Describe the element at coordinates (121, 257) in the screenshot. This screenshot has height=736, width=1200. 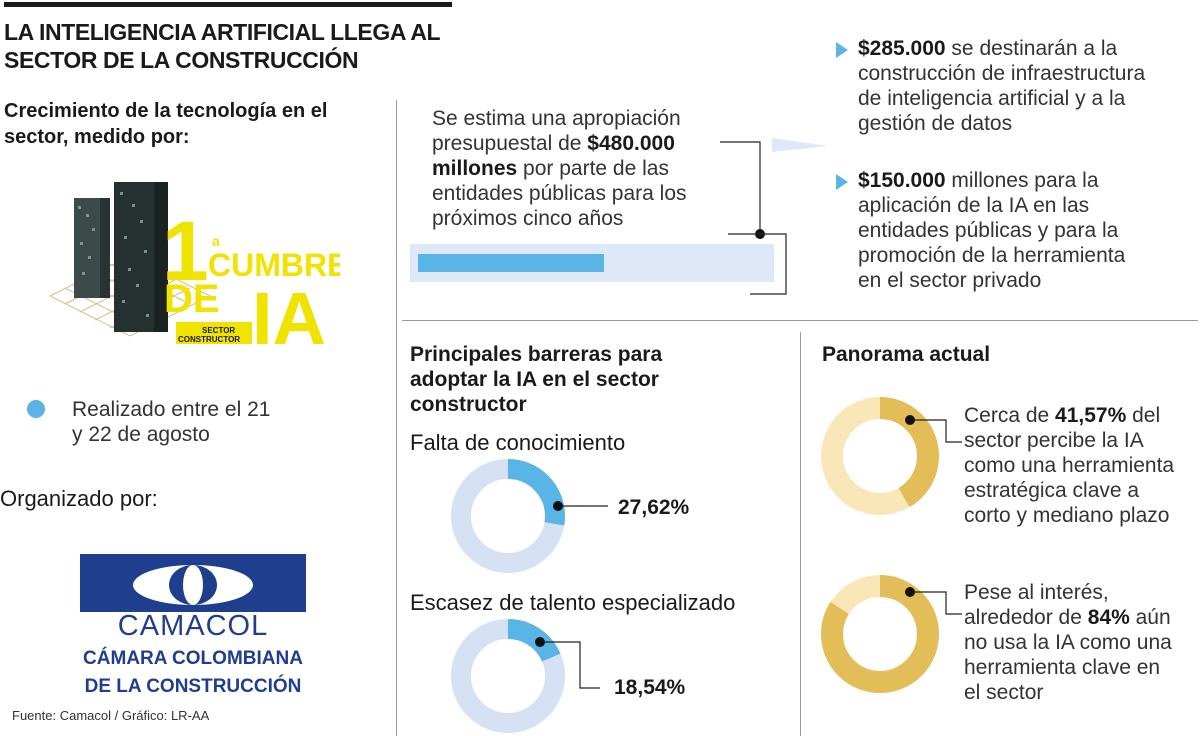
I see `building-icon` at that location.